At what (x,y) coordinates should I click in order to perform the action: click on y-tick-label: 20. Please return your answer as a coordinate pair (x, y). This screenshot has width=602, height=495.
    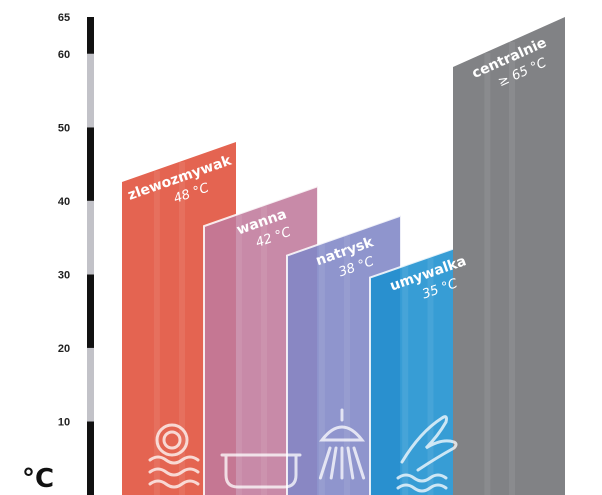
    Looking at the image, I should click on (64, 349).